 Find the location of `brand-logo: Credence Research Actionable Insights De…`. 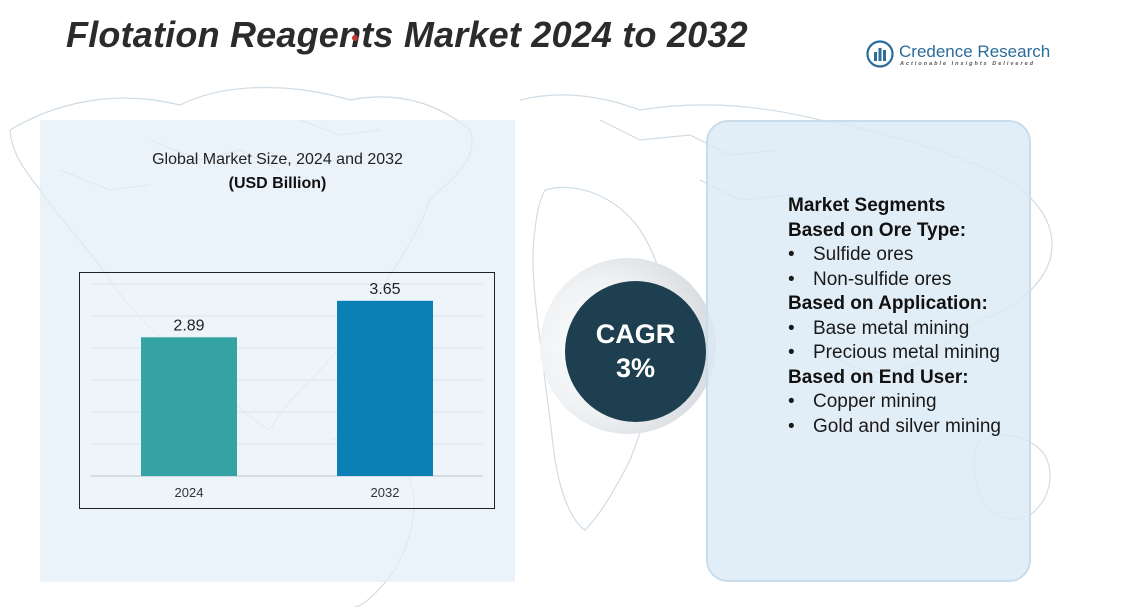

brand-logo: Credence Research Actionable Insights De… is located at coordinates (961, 55).